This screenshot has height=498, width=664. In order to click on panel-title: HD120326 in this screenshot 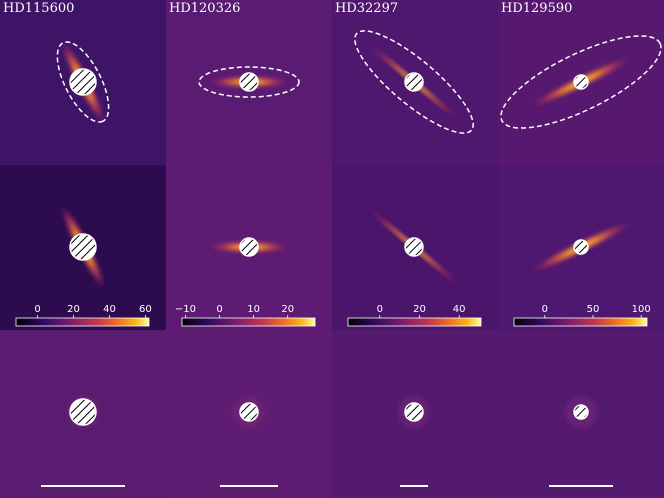, I will do `click(204, 8)`.